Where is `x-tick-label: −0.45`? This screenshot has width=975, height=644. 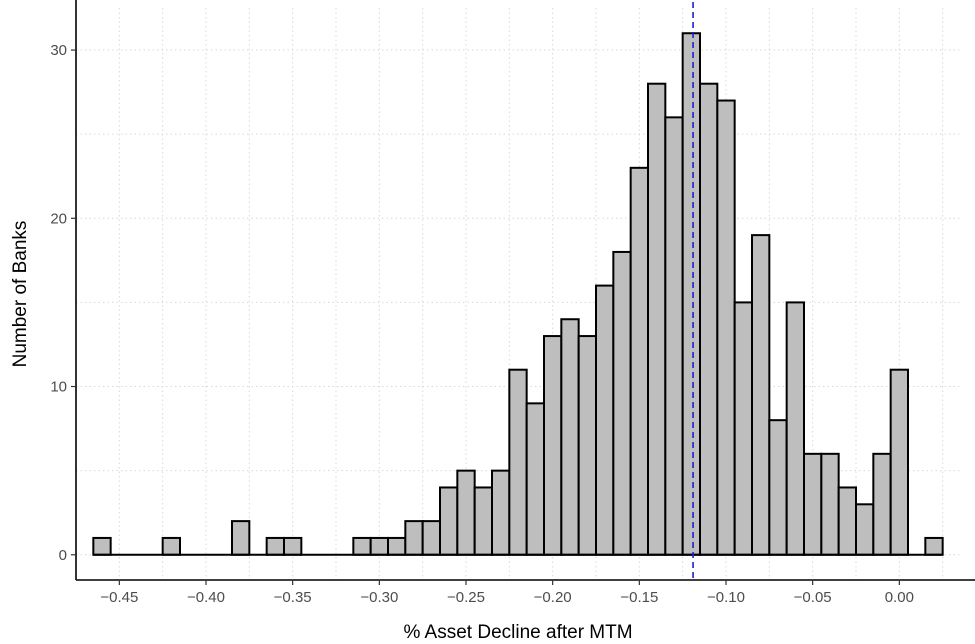 x-tick-label: −0.45 is located at coordinates (119, 597).